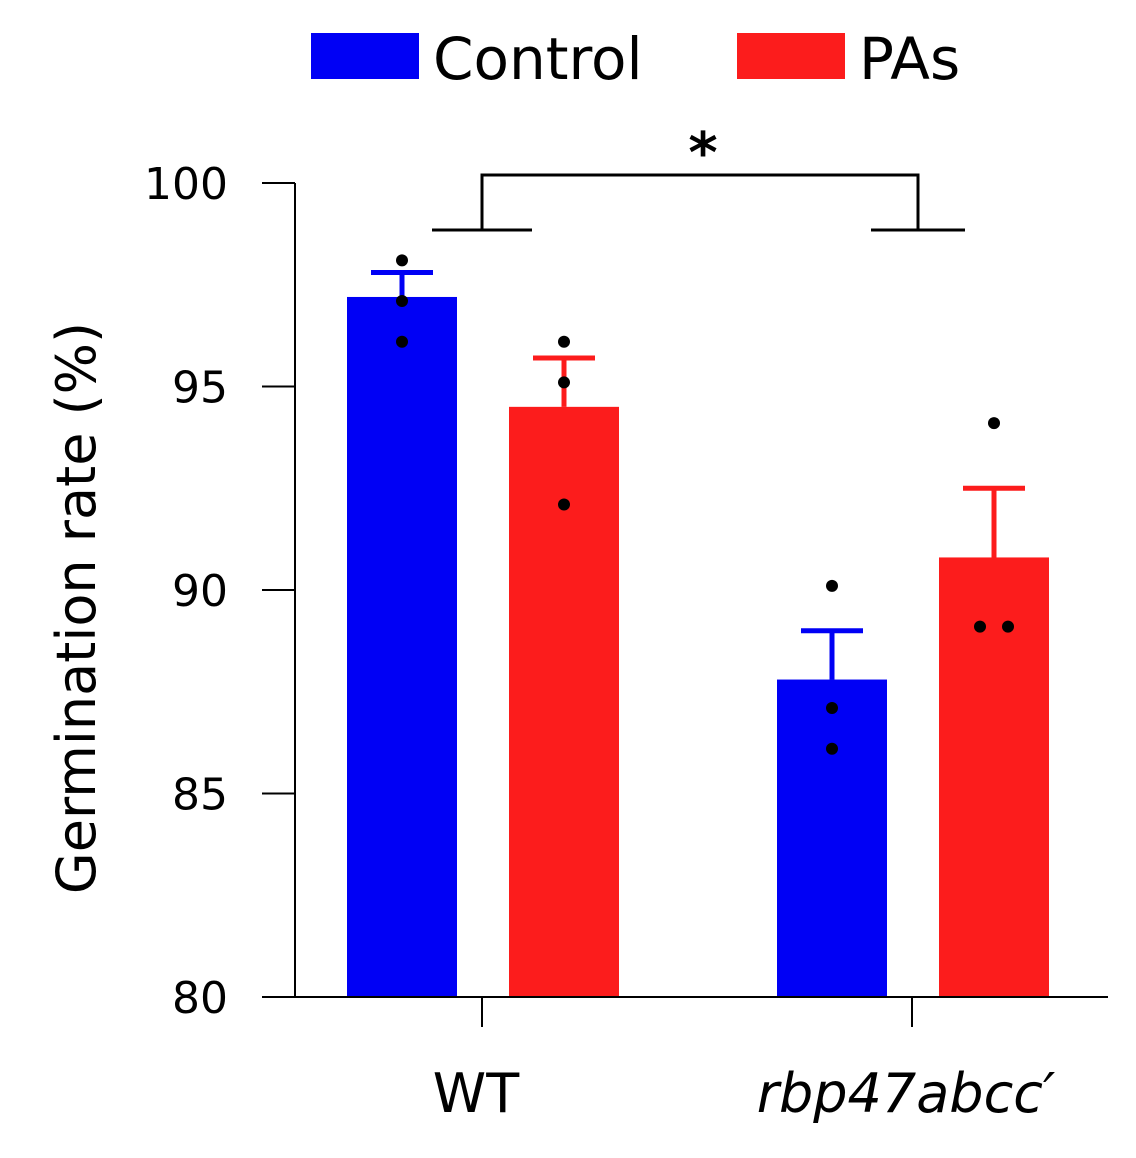  Describe the element at coordinates (200, 591) in the screenshot. I see `y-tick-label: 90` at that location.